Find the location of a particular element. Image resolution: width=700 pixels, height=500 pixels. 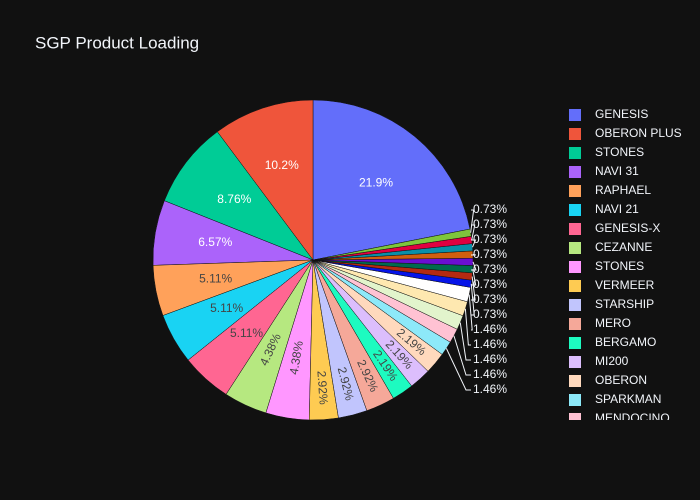

legend-label: MERO is located at coordinates (613, 323).